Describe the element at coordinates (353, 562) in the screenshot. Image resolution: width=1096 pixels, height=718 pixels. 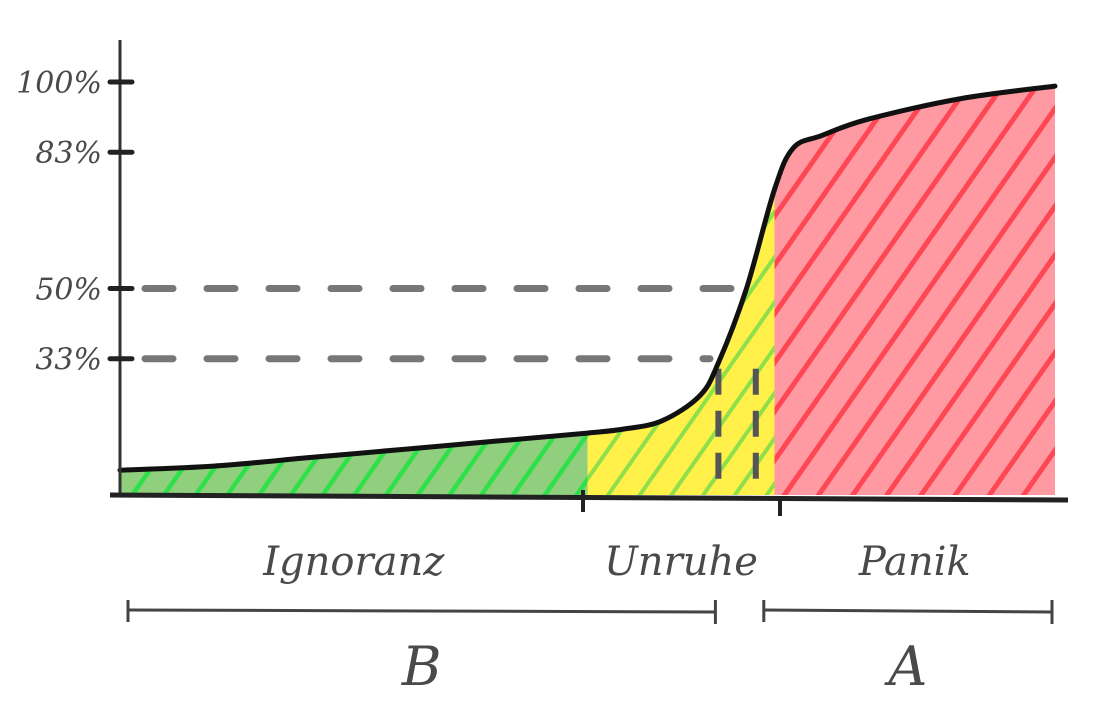
I see `phase-label-ignoranz: Ignoranz` at that location.